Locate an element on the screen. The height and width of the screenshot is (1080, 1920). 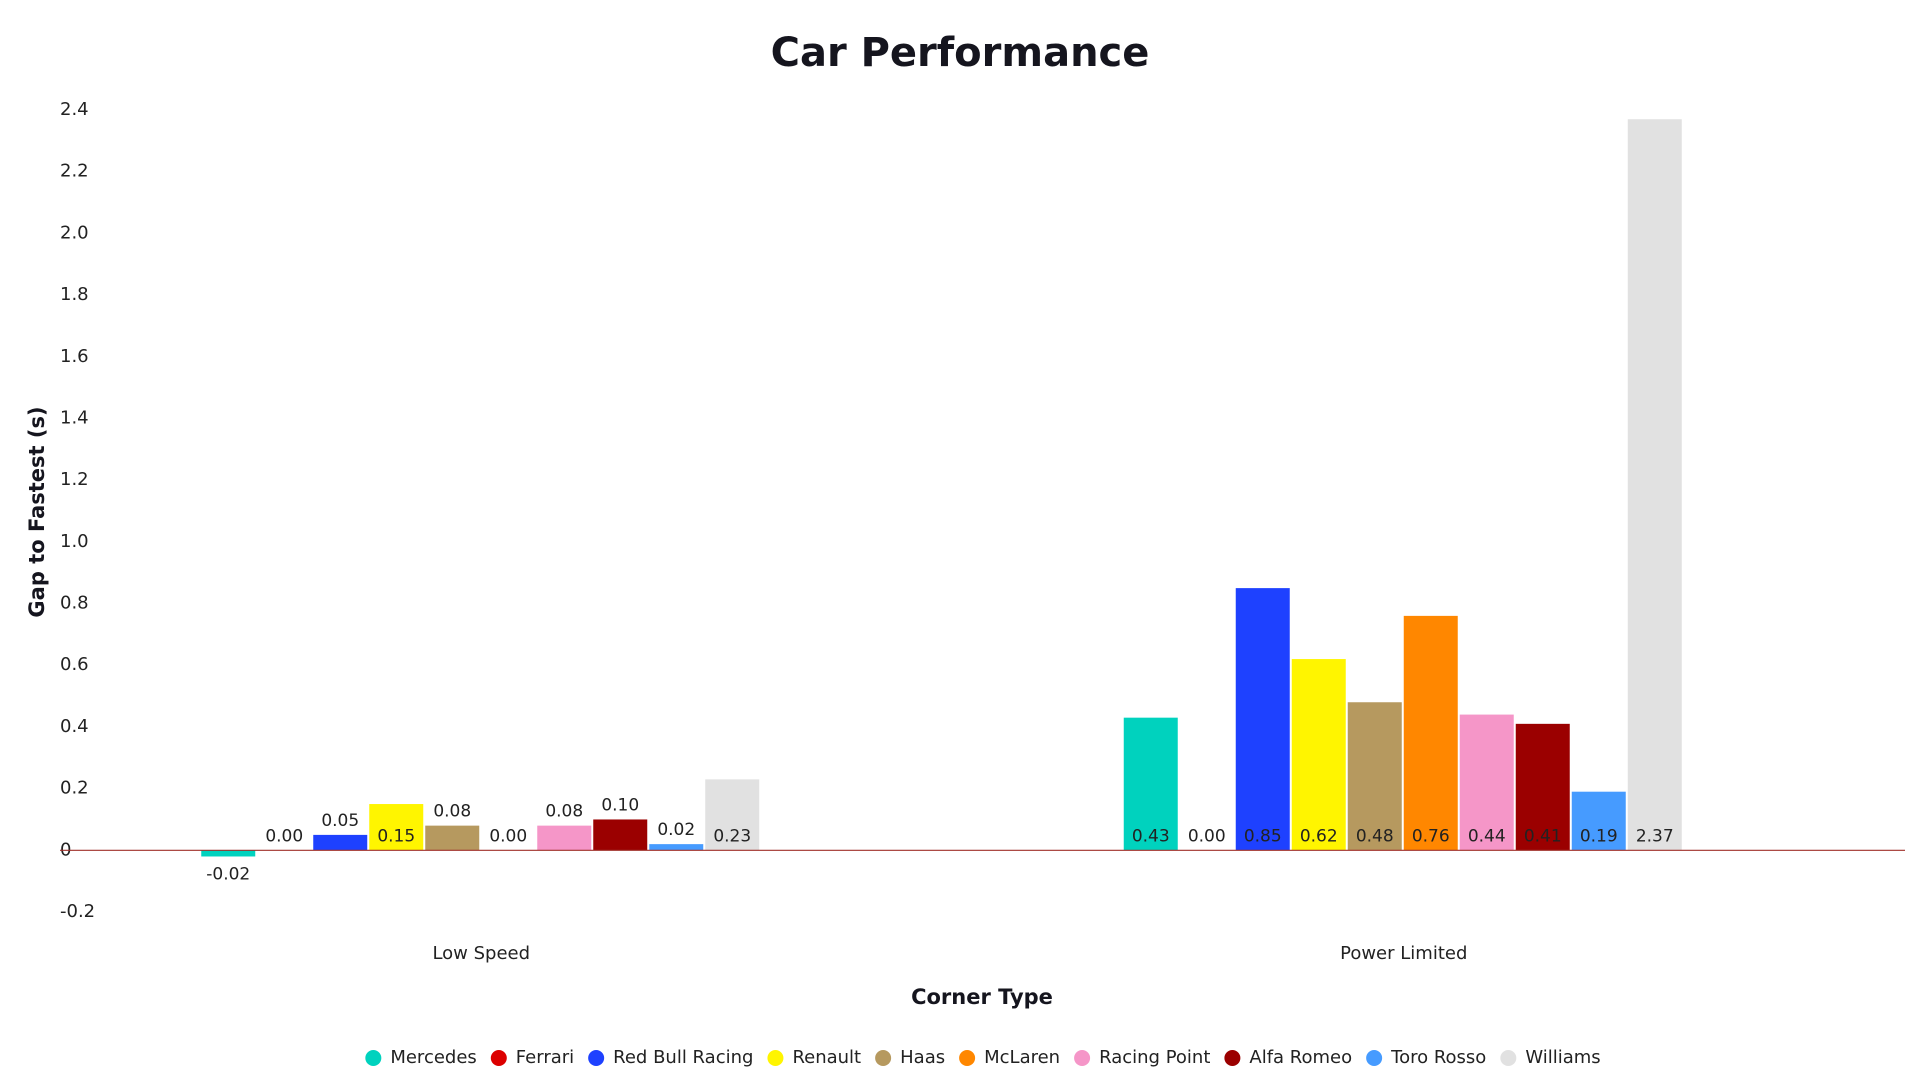
value-label: 0.62 is located at coordinates (1319, 836).